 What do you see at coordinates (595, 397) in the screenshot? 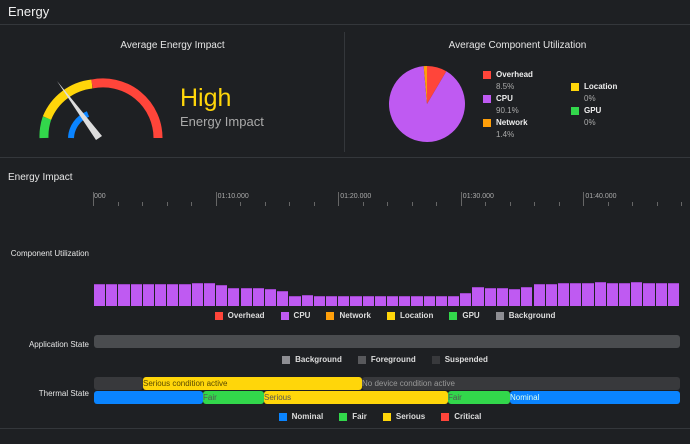
I see `thermal-state-segment: Nominal` at bounding box center [595, 397].